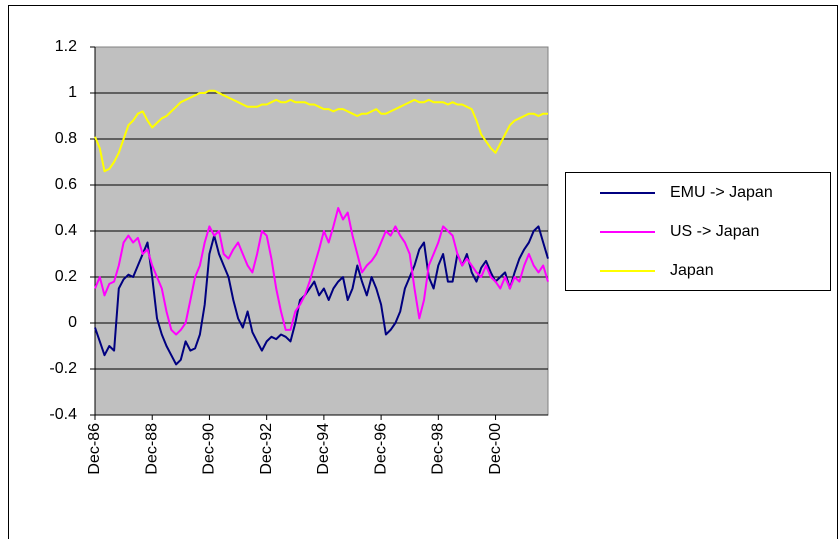 This screenshot has height=544, width=839. Describe the element at coordinates (66, 46) in the screenshot. I see `y-tick-label: 1.2` at that location.